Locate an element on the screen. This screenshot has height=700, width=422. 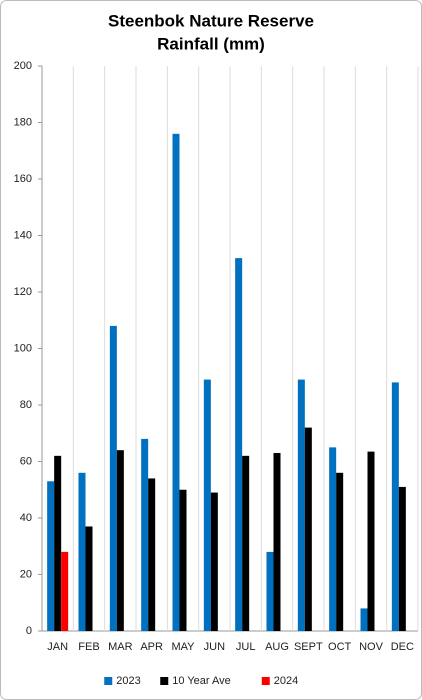
chart-title: Rainfall (mm) is located at coordinates (211, 43).